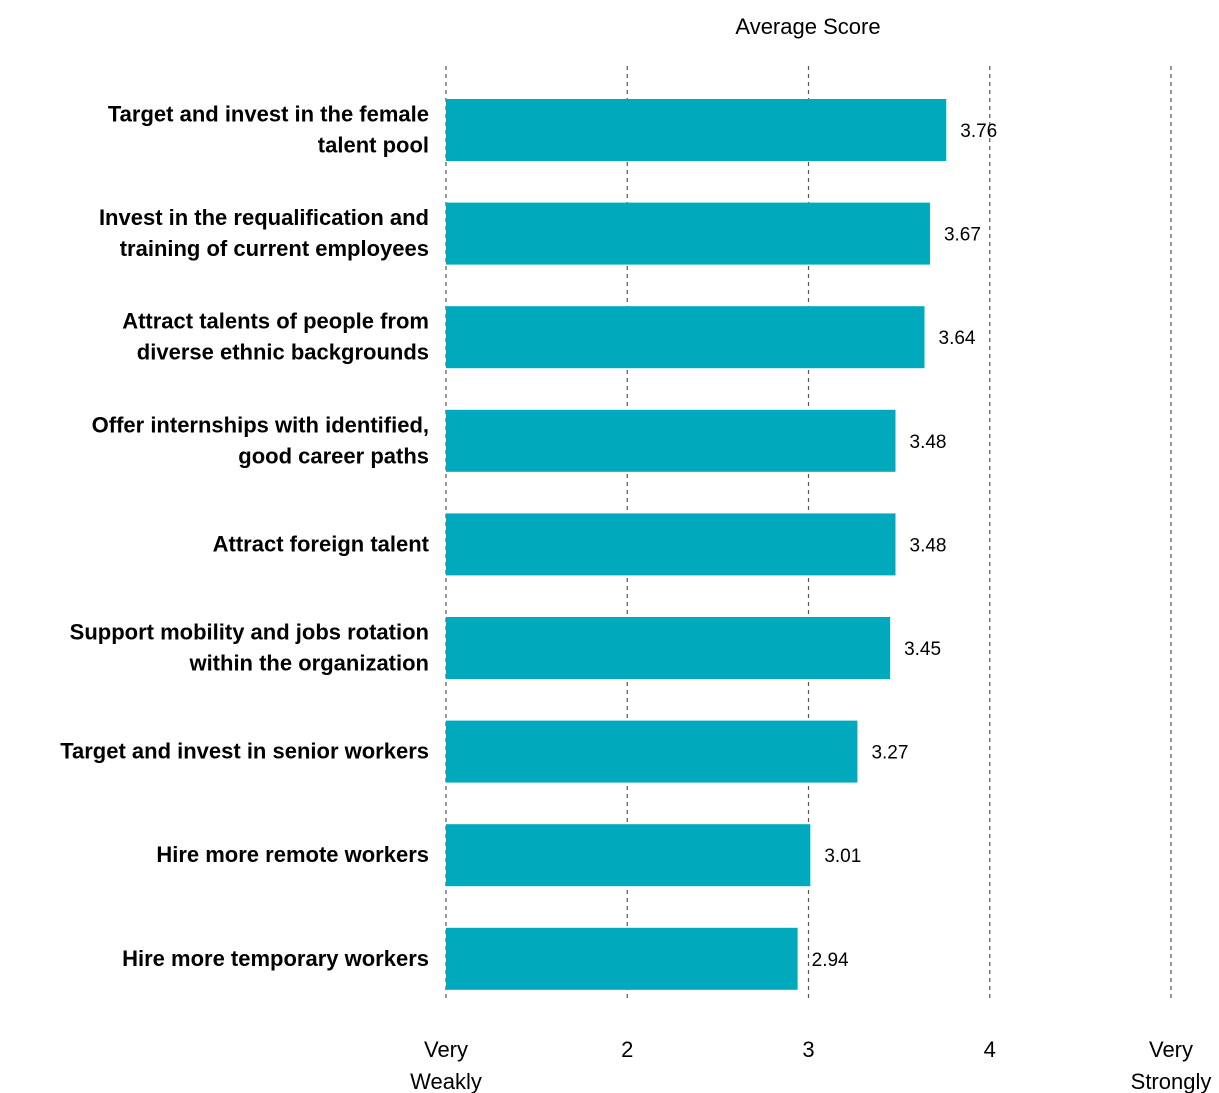 The height and width of the screenshot is (1093, 1219). I want to click on value-label: 2.94, so click(830, 960).